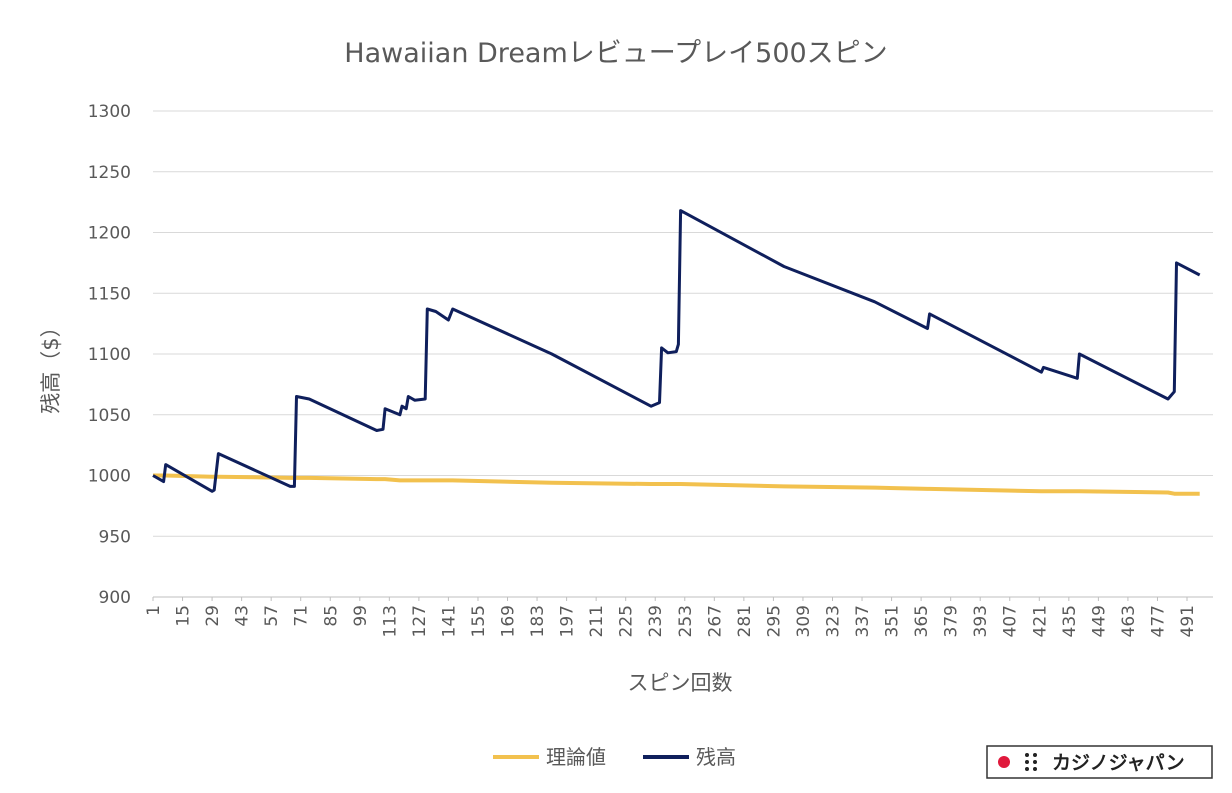 The image size is (1232, 793). Describe the element at coordinates (331, 616) in the screenshot. I see `x-tick-label: 85` at that location.